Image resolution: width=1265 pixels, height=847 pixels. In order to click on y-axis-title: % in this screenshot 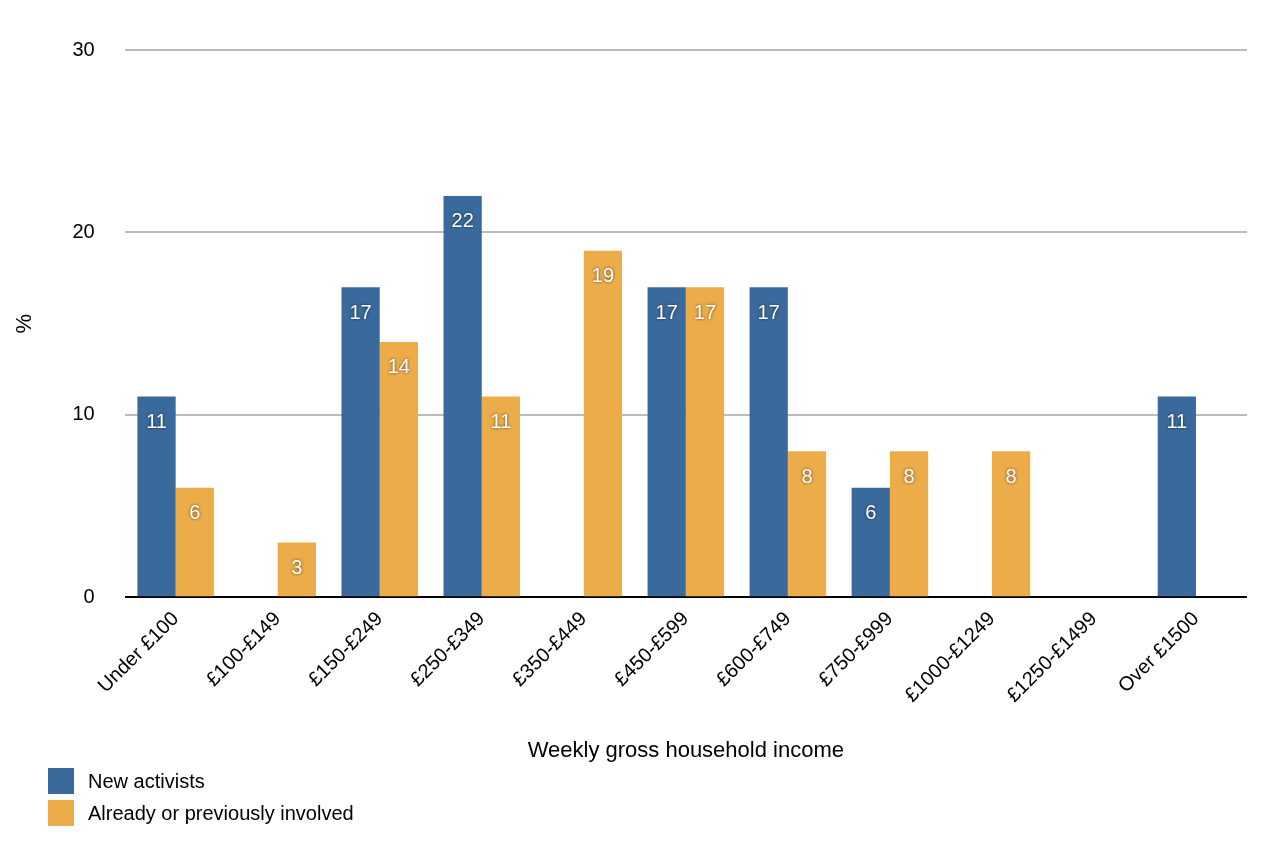, I will do `click(24, 323)`.